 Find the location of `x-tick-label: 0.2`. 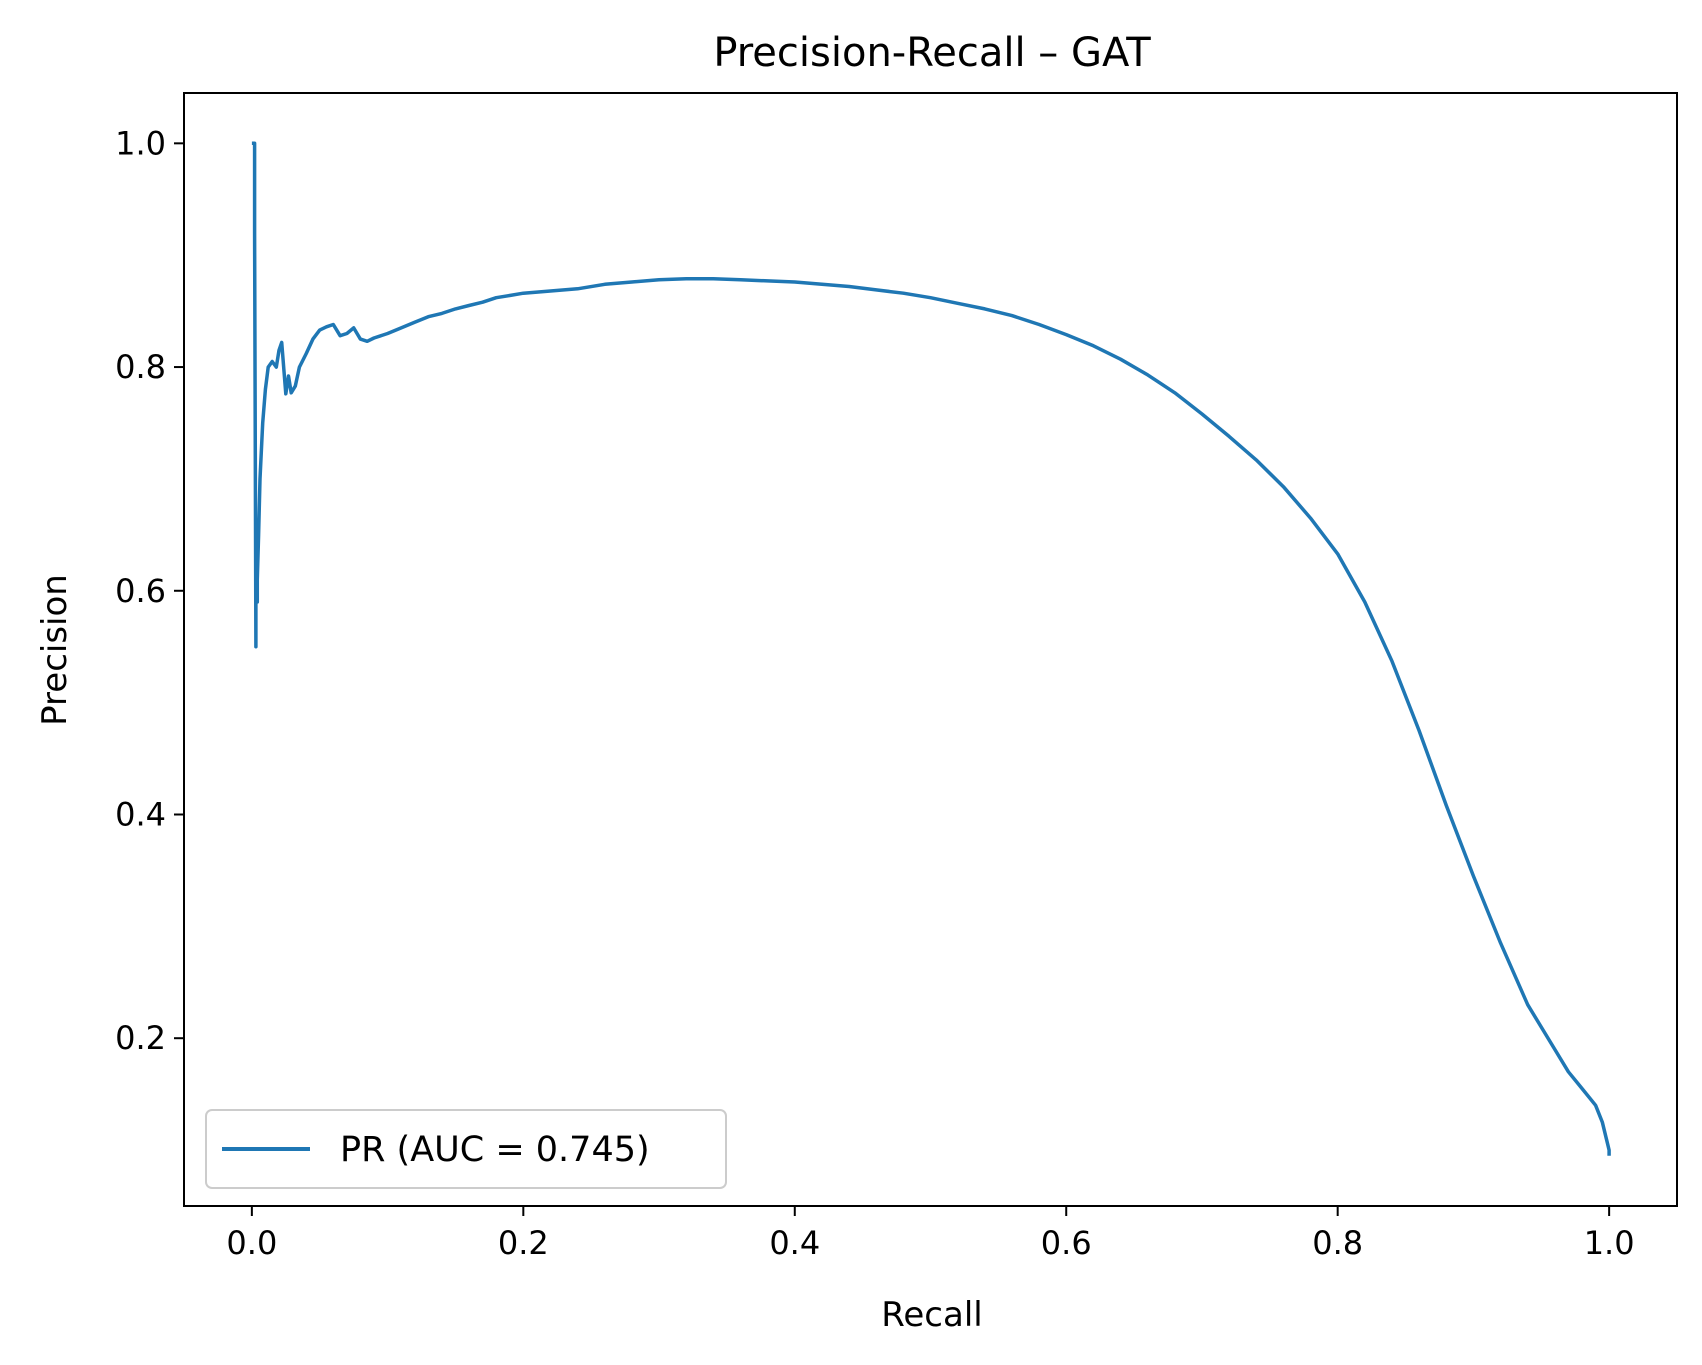

x-tick-label: 0.2 is located at coordinates (523, 1243).